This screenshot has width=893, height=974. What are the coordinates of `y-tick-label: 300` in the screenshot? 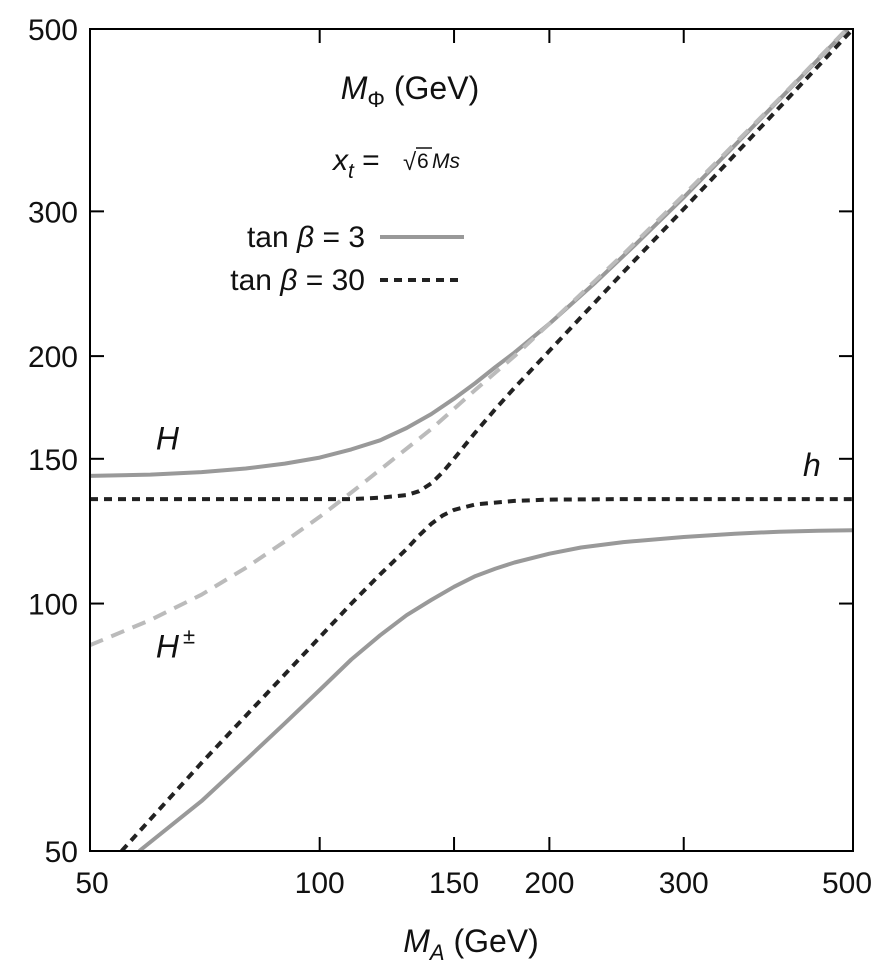 It's located at (53, 212).